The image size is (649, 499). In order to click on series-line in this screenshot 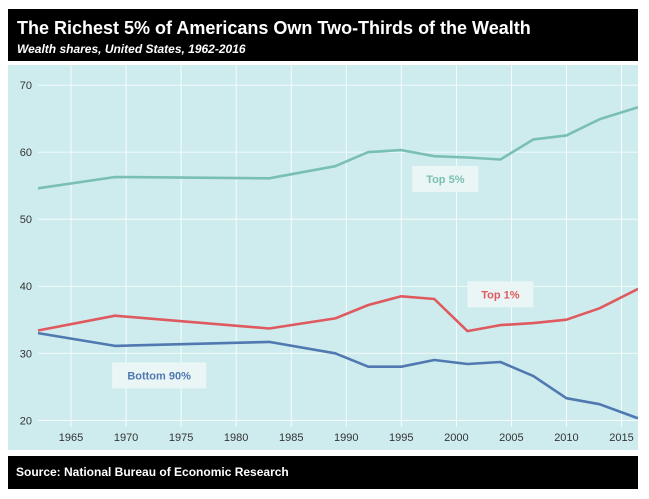, I will do `click(338, 310)`.